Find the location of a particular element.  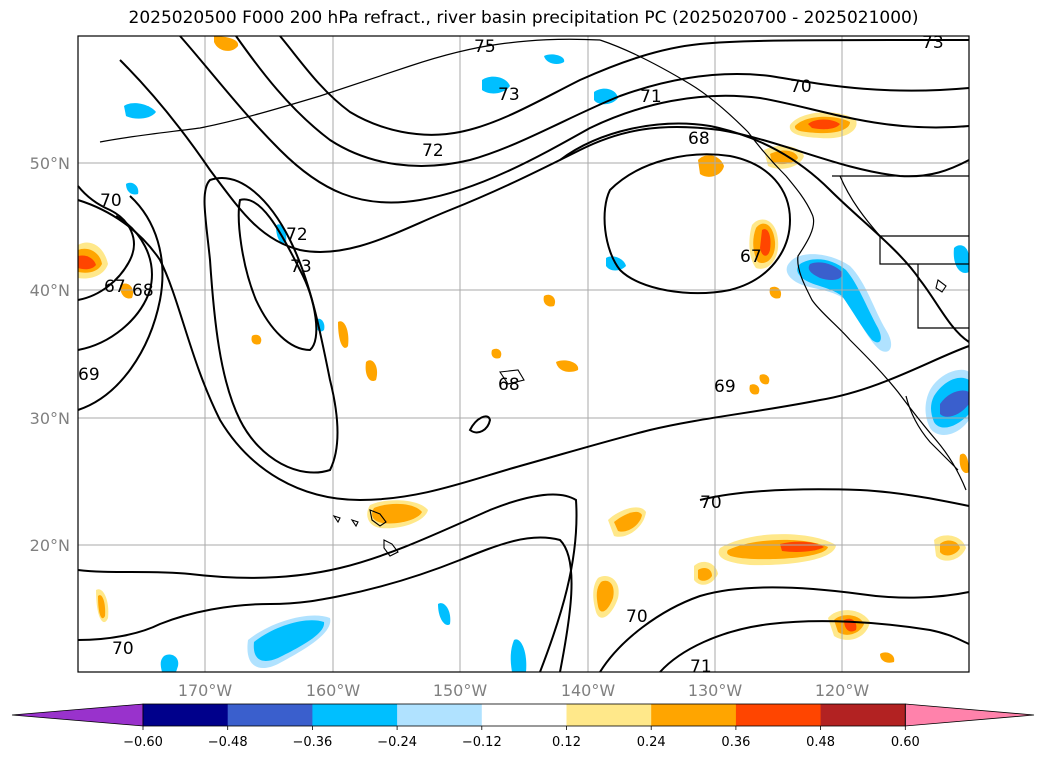

latitude-labels: 50°N 40°N 30°N 20°N is located at coordinates (50, 354).